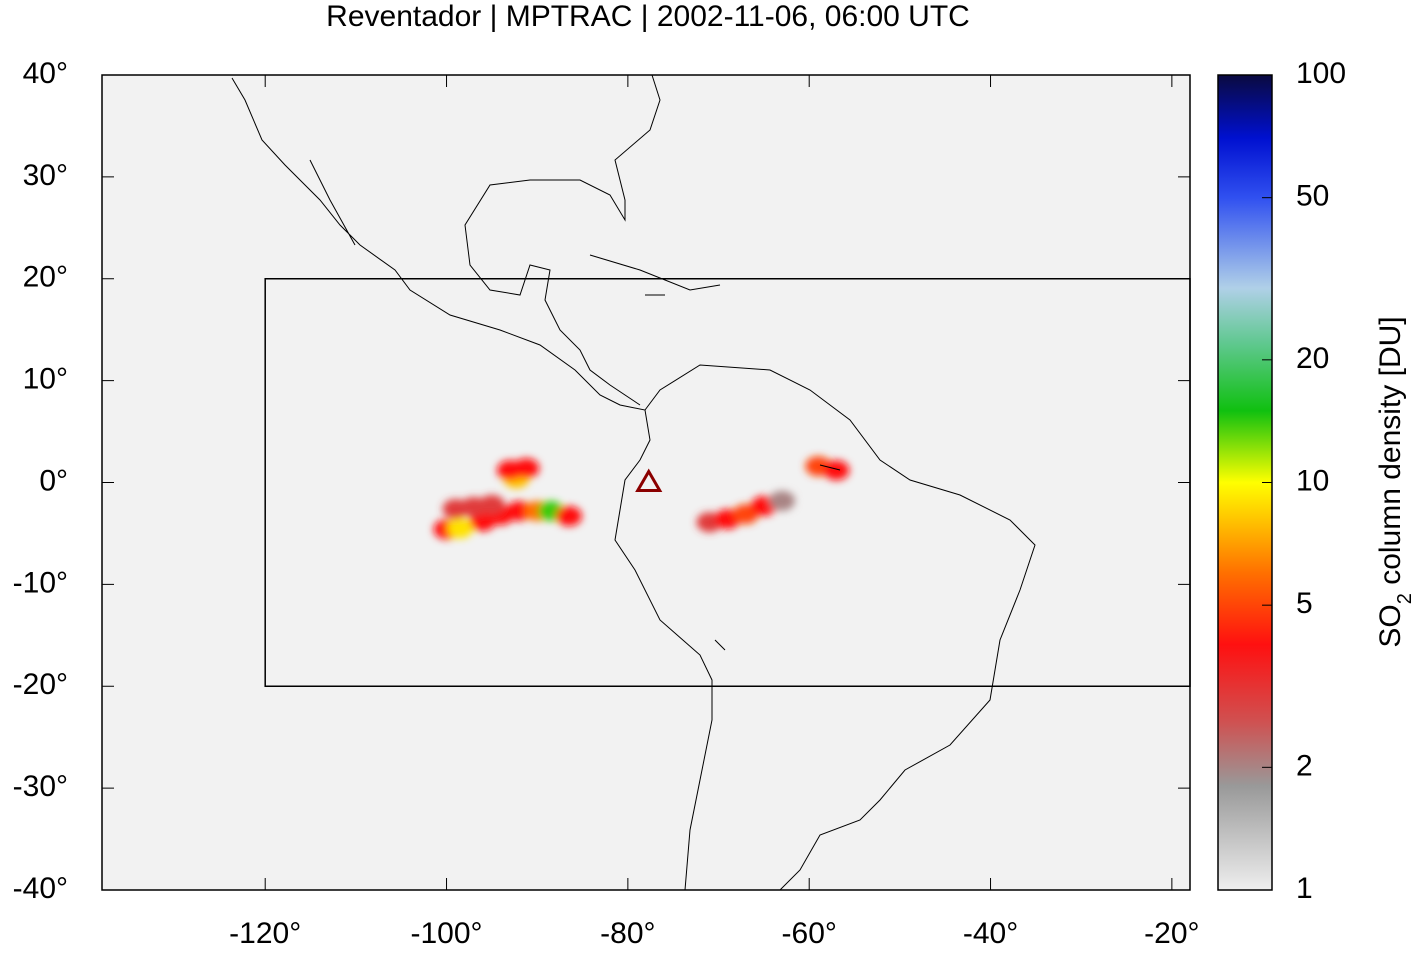  What do you see at coordinates (990, 933) in the screenshot?
I see `x-tick-label: -40°` at bounding box center [990, 933].